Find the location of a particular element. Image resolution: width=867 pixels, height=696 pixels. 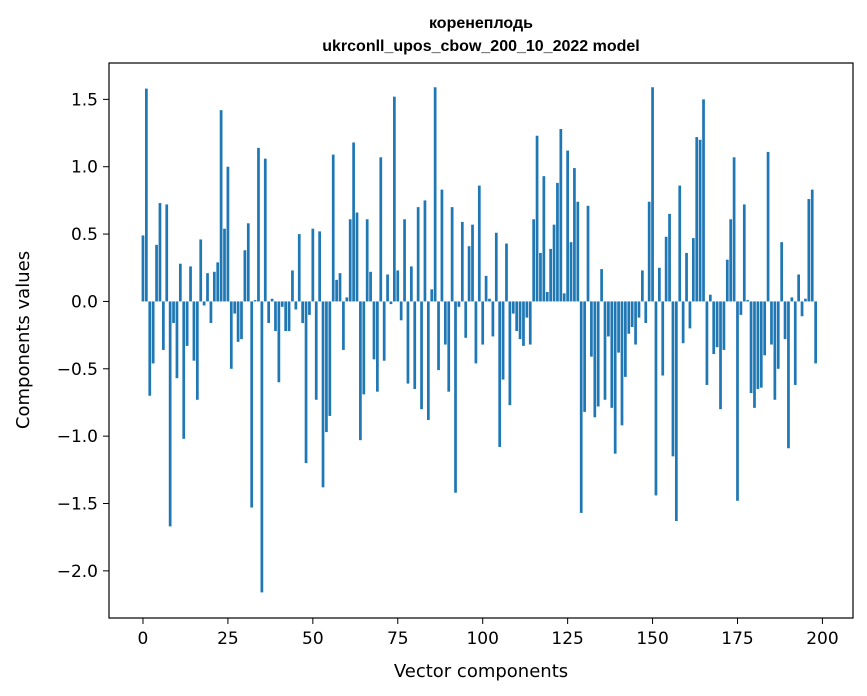

y-tick-label: 1.0 is located at coordinates (84, 168).